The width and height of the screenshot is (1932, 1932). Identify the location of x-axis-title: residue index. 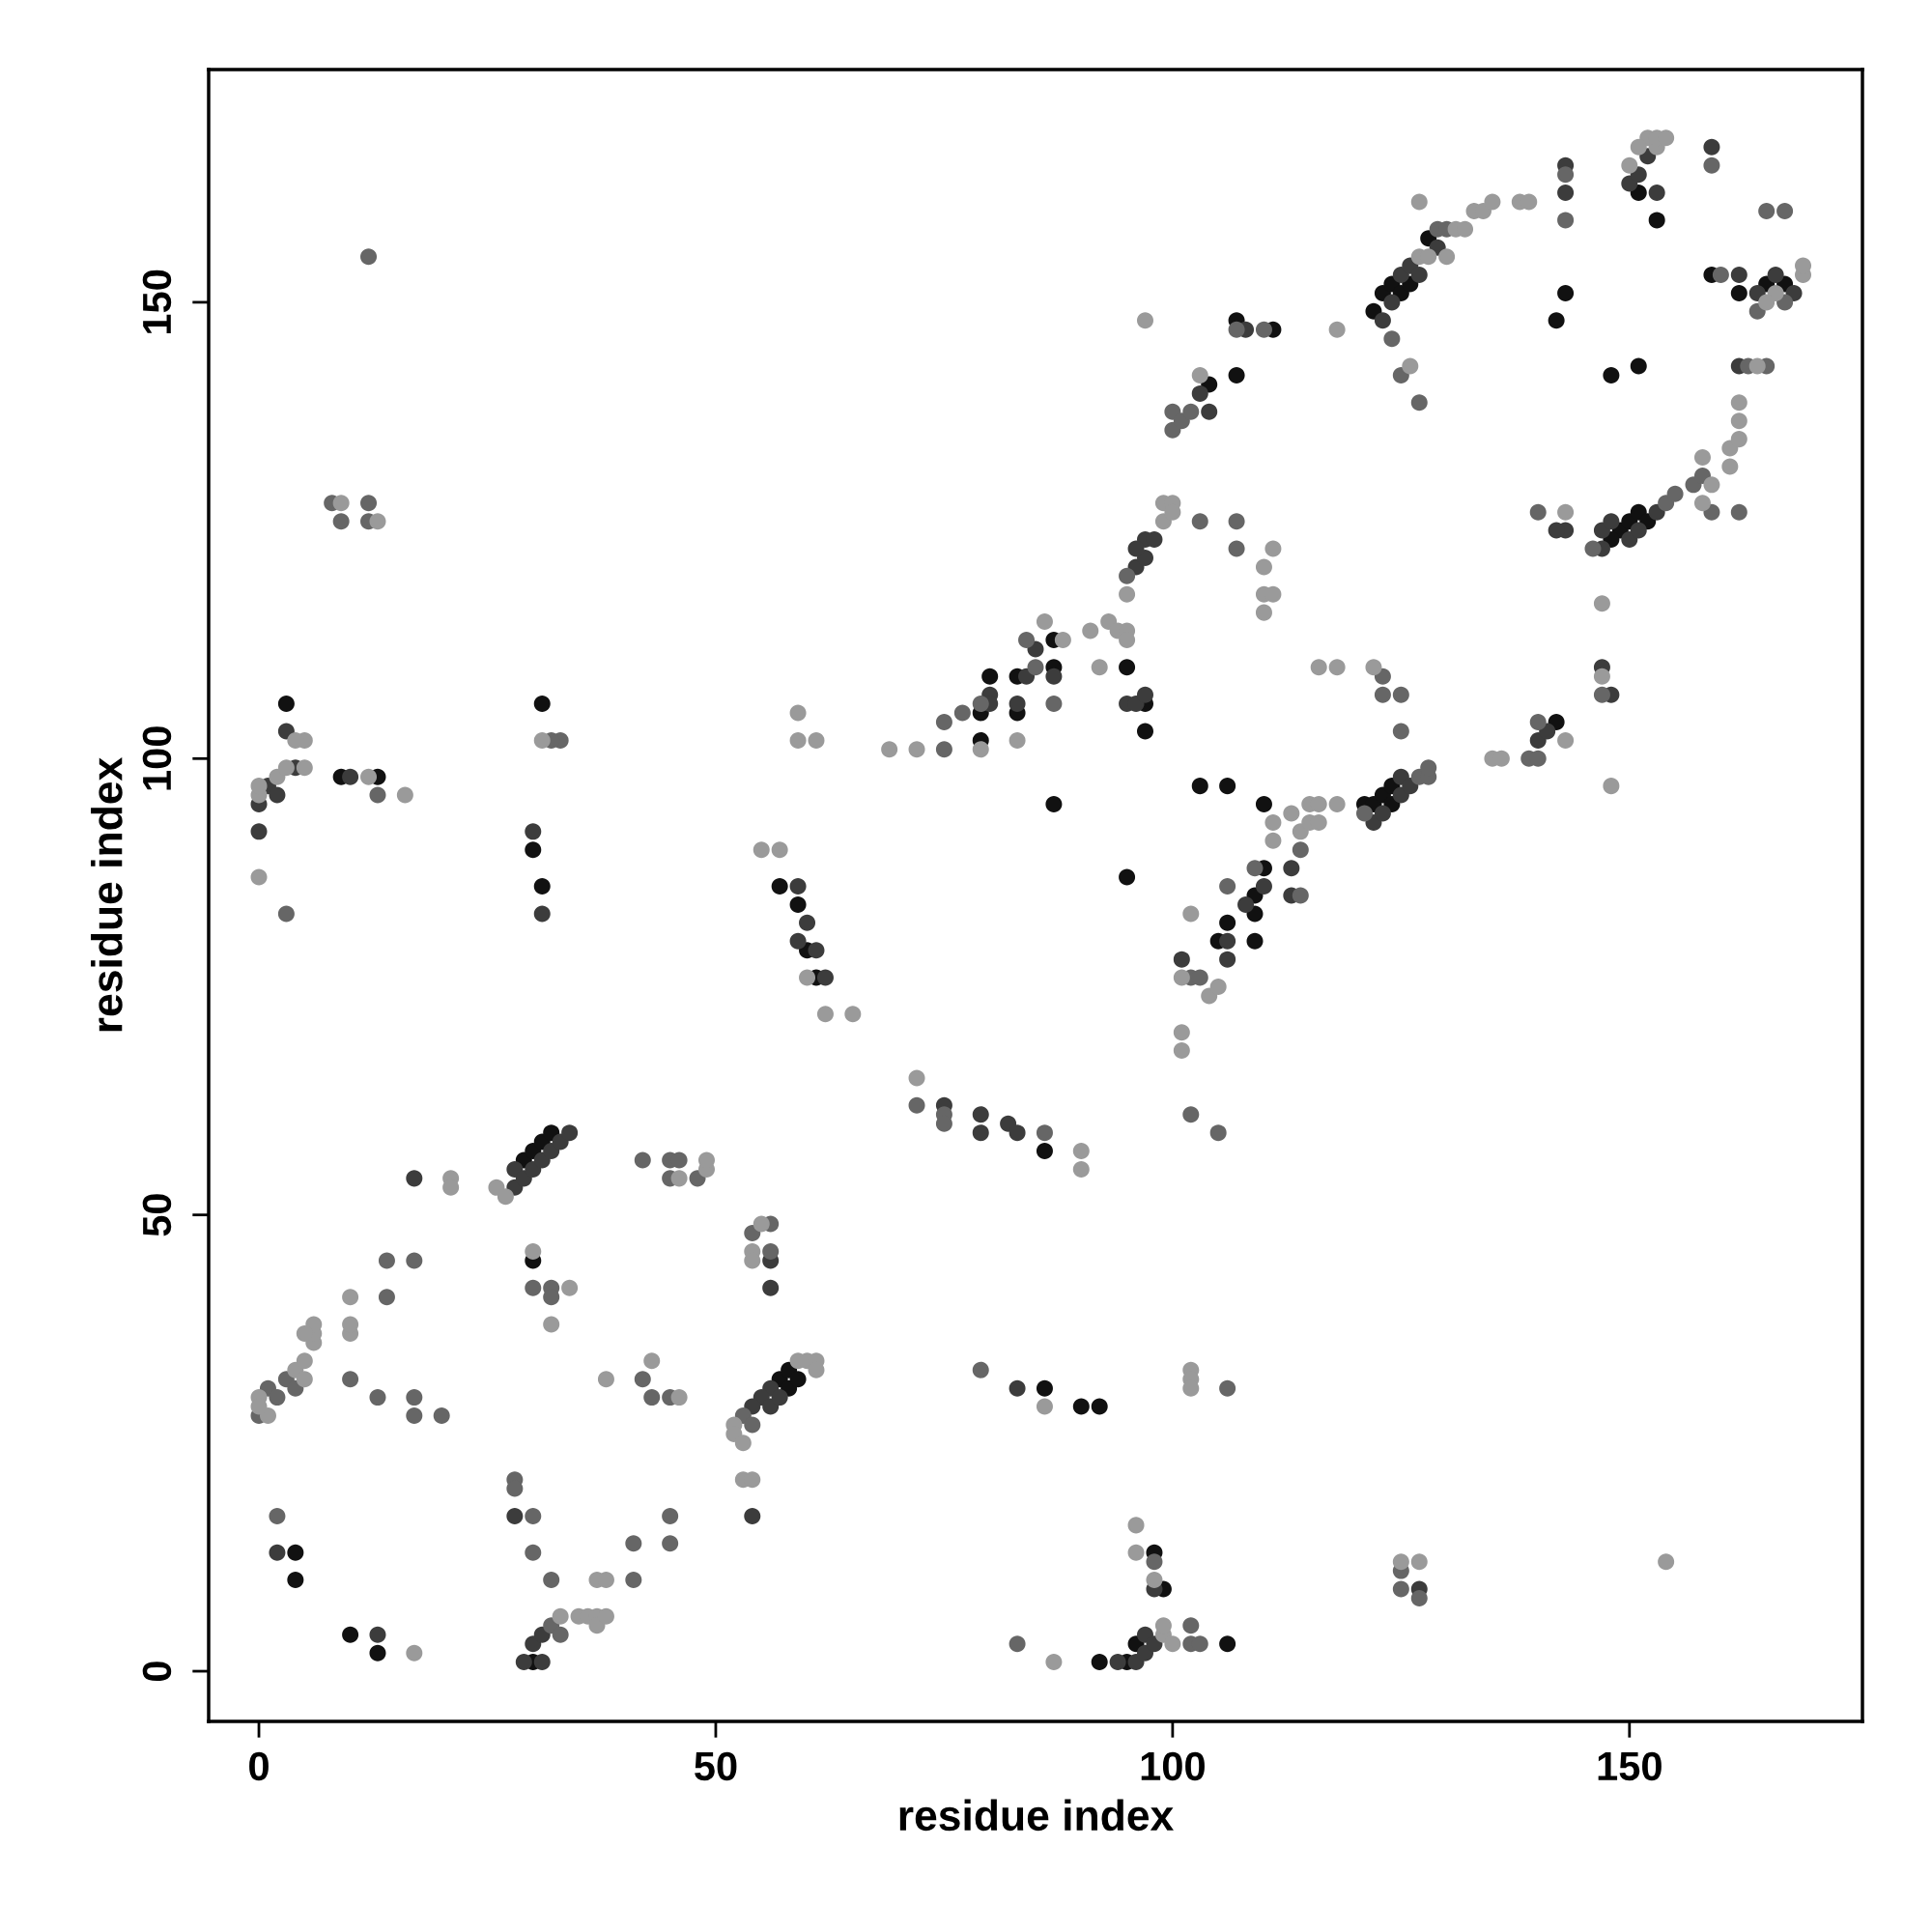
(1036, 1815).